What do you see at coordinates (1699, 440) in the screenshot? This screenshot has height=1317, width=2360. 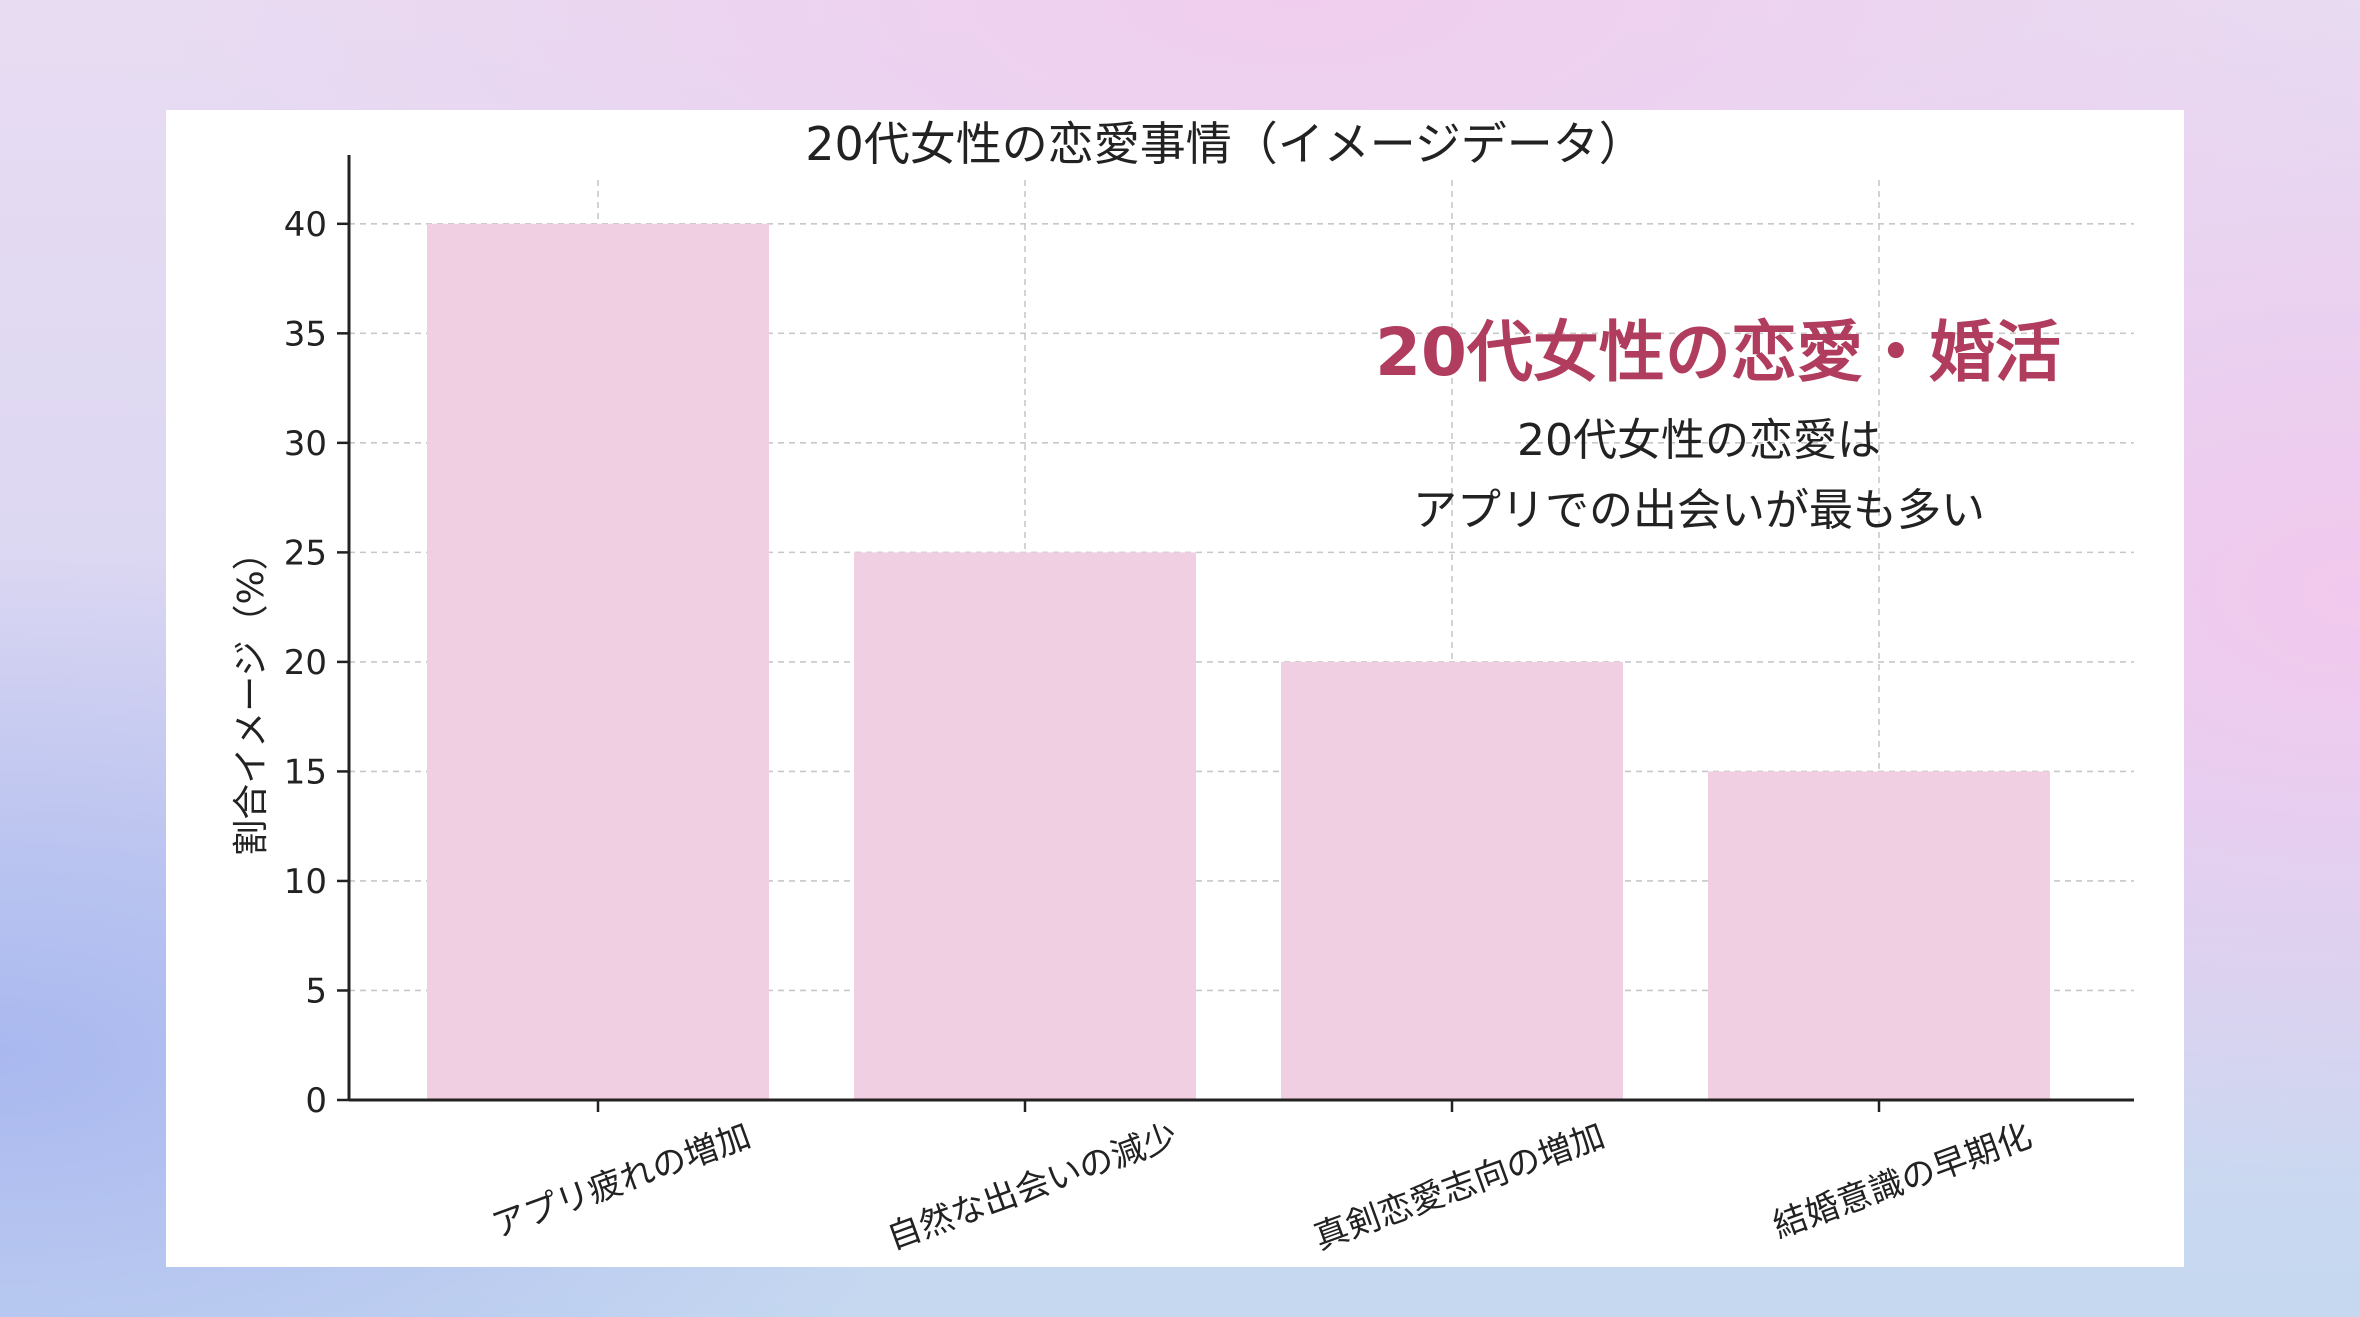 I see `annotation-line-1: 20代女性の恋愛は` at bounding box center [1699, 440].